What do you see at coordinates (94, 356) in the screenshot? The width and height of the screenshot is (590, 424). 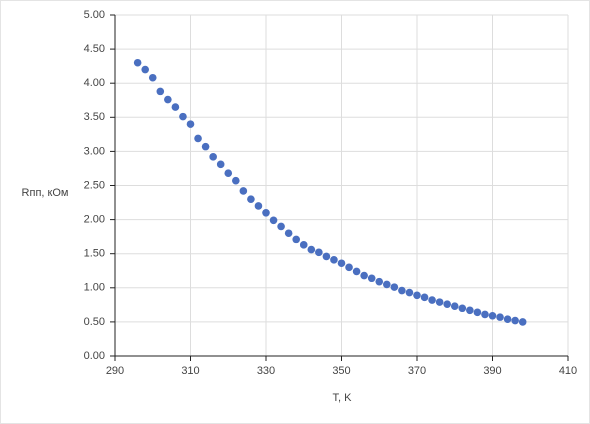 I see `y-tick-label: 0.00` at bounding box center [94, 356].